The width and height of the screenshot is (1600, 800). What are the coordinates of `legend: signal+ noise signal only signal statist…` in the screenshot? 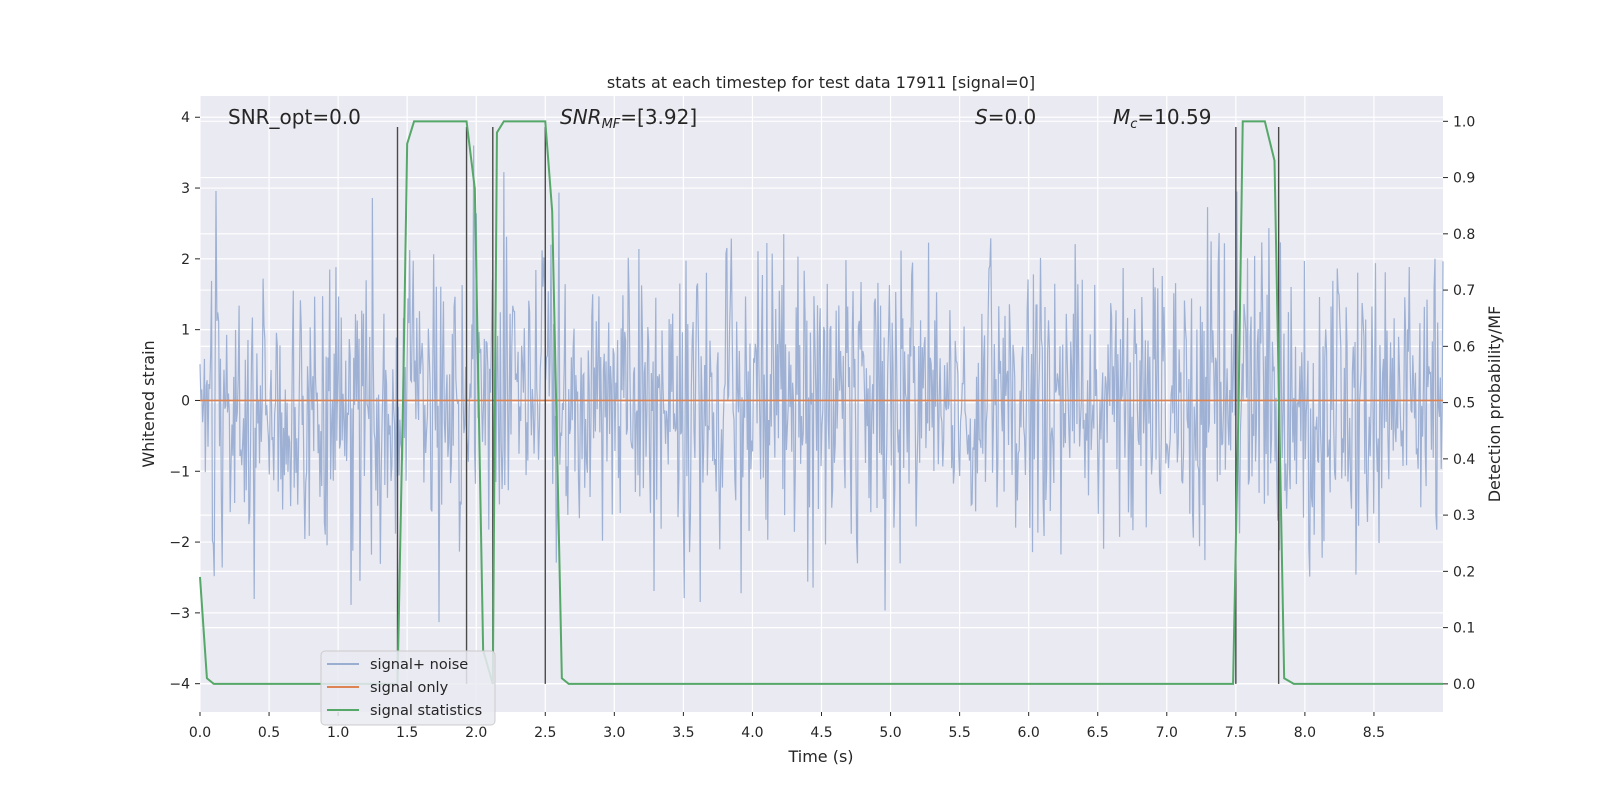 It's located at (408, 688).